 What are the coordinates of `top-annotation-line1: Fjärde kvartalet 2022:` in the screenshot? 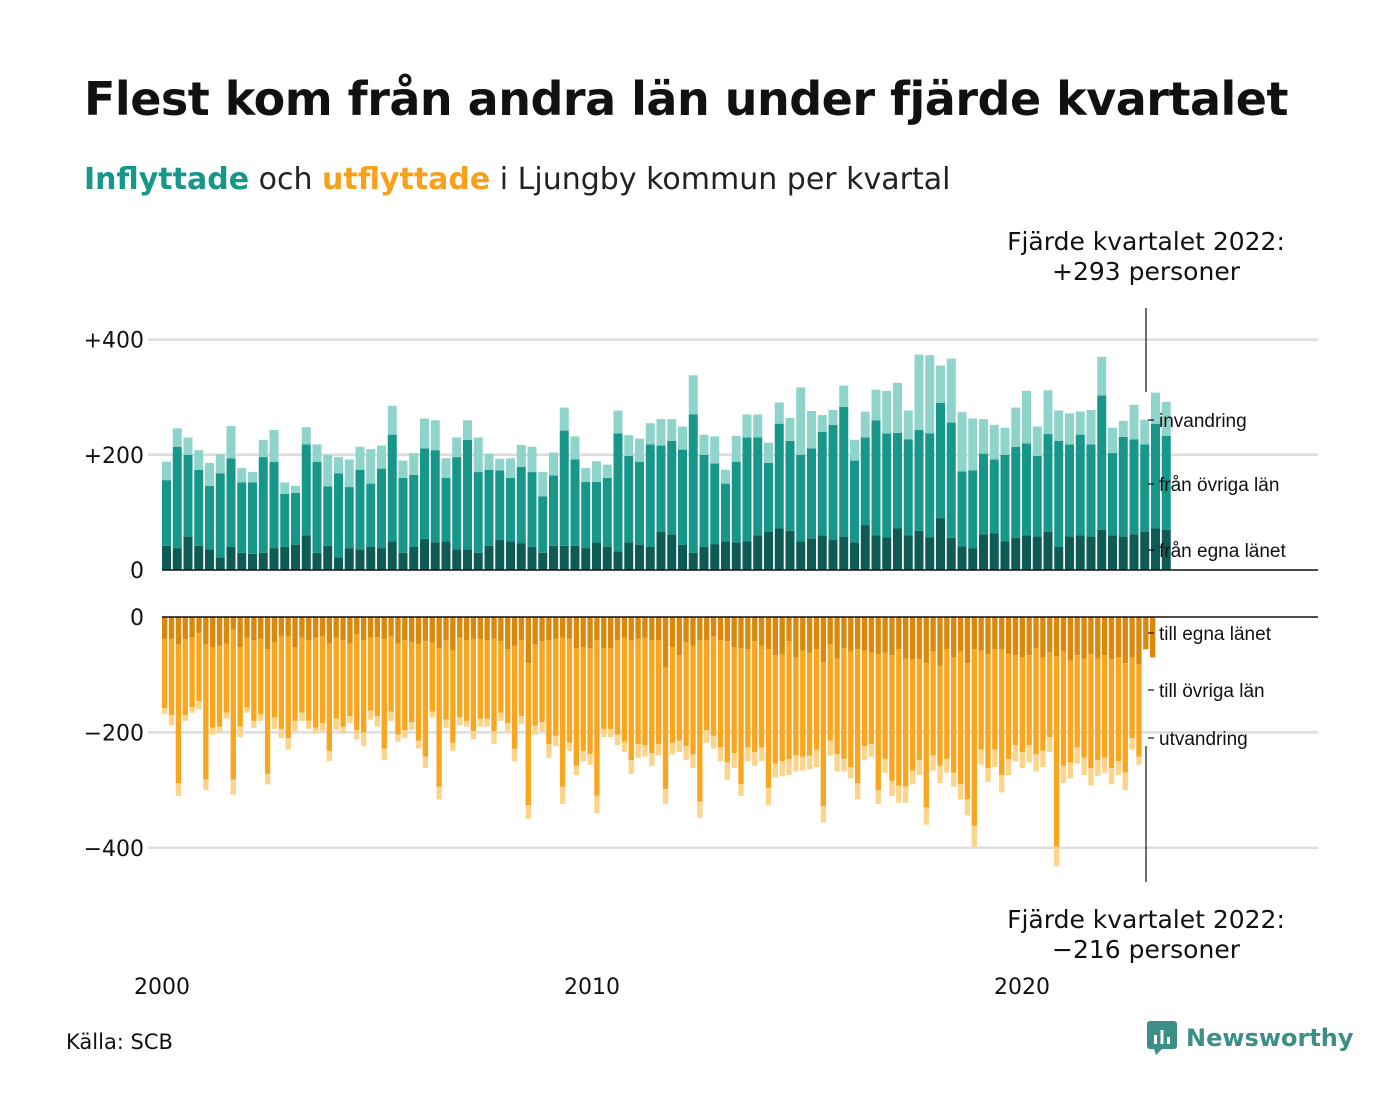 It's located at (1146, 241).